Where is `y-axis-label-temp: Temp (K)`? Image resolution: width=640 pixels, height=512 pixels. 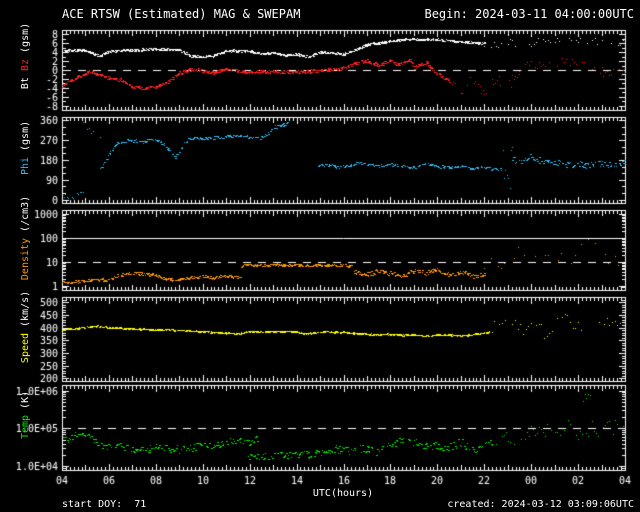 y-axis-label-temp: Temp (K) is located at coordinates (20, 419).